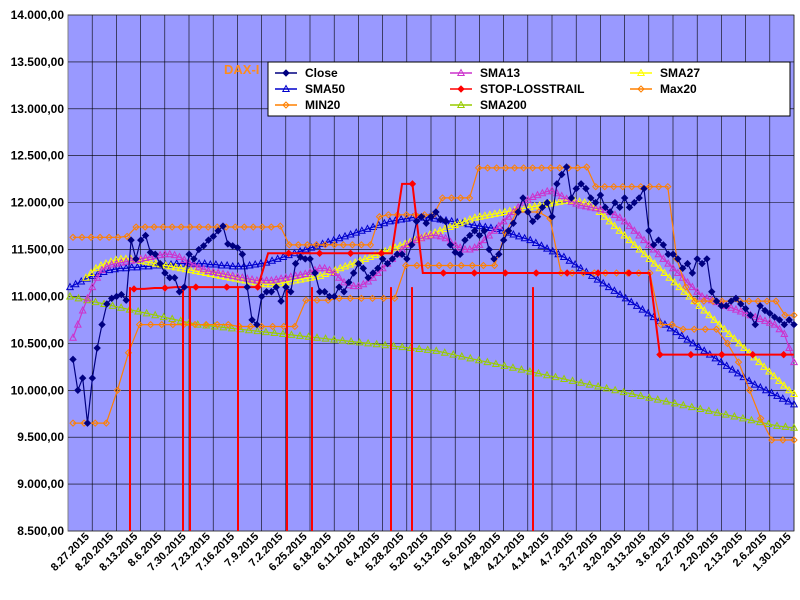  What do you see at coordinates (38, 109) in the screenshot?
I see `y-tick-label: 13.000,00` at bounding box center [38, 109].